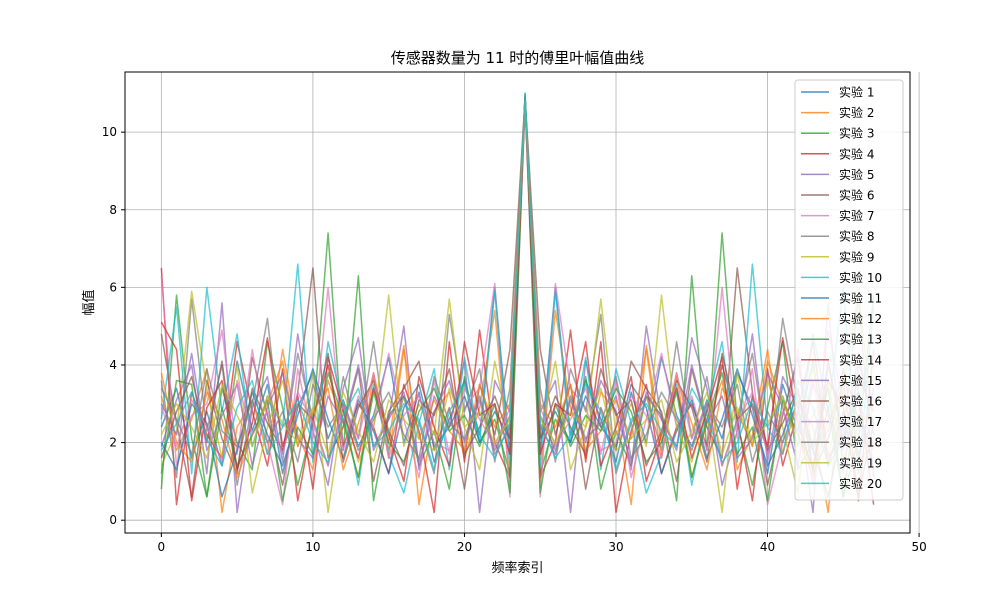 The height and width of the screenshot is (600, 1000). Describe the element at coordinates (856, 215) in the screenshot. I see `legend-entry: 实验 7` at that location.